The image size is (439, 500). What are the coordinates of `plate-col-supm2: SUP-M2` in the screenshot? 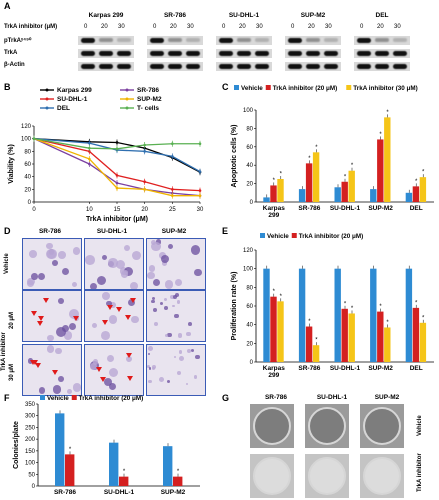 It's located at (387, 397).